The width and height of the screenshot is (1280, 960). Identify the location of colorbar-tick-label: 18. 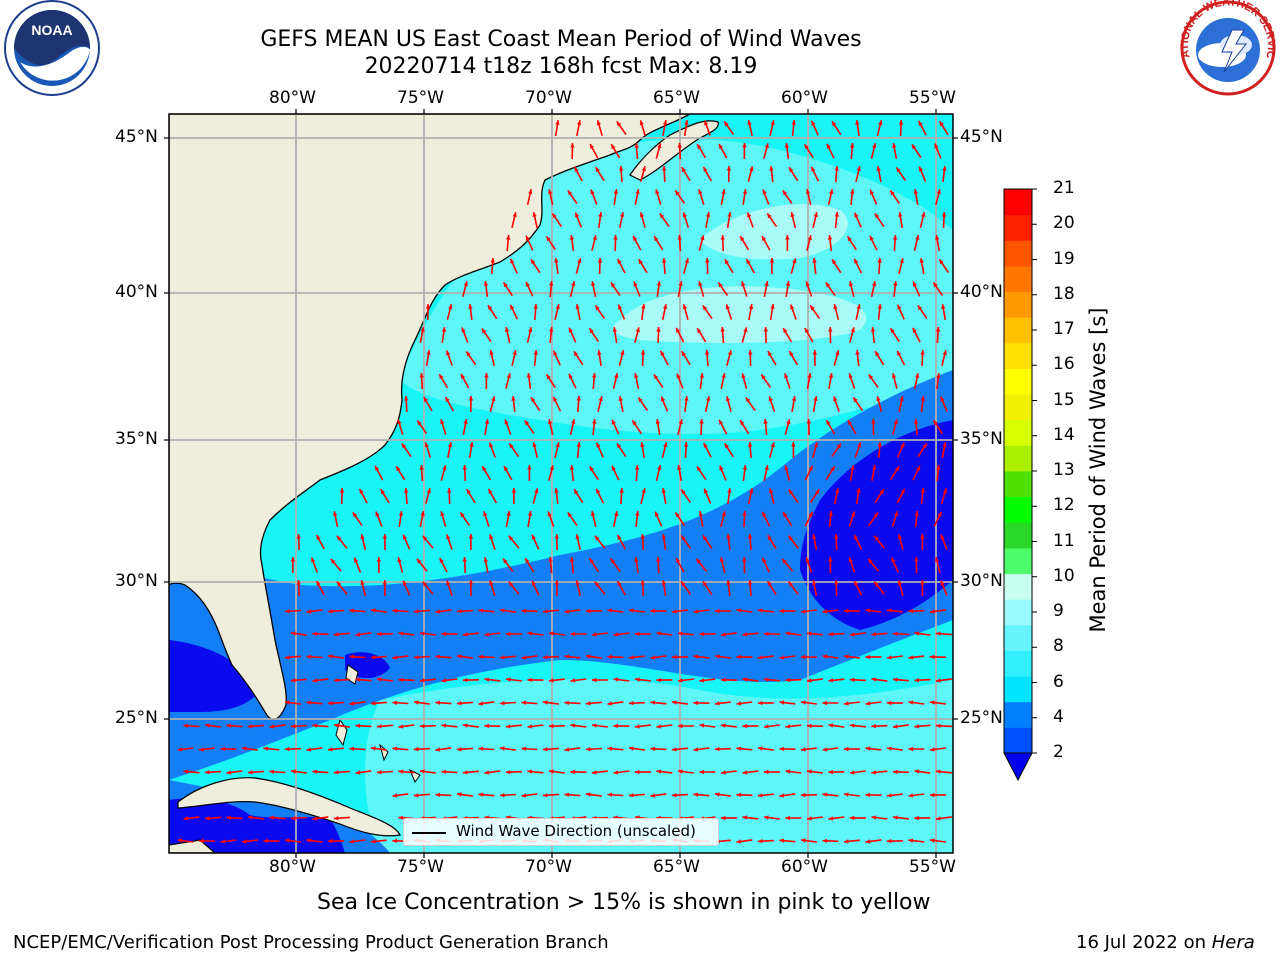
(1064, 293).